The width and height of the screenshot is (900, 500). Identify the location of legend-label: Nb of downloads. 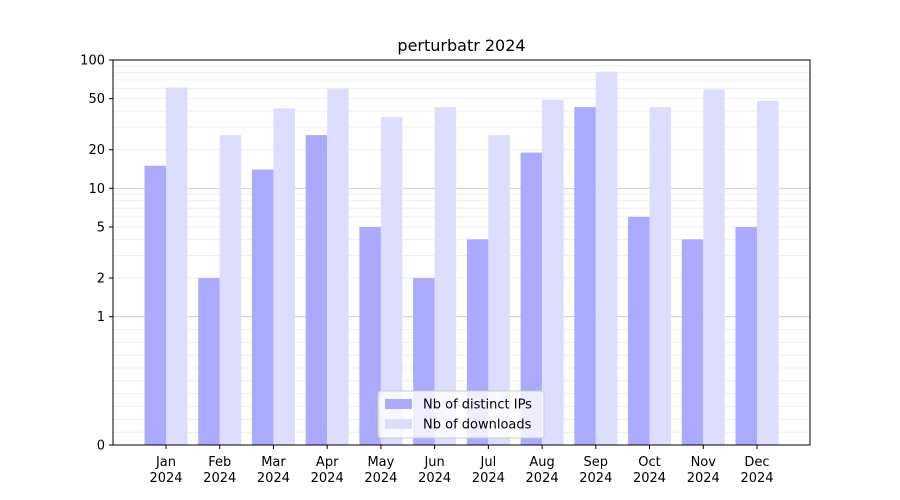
(477, 425).